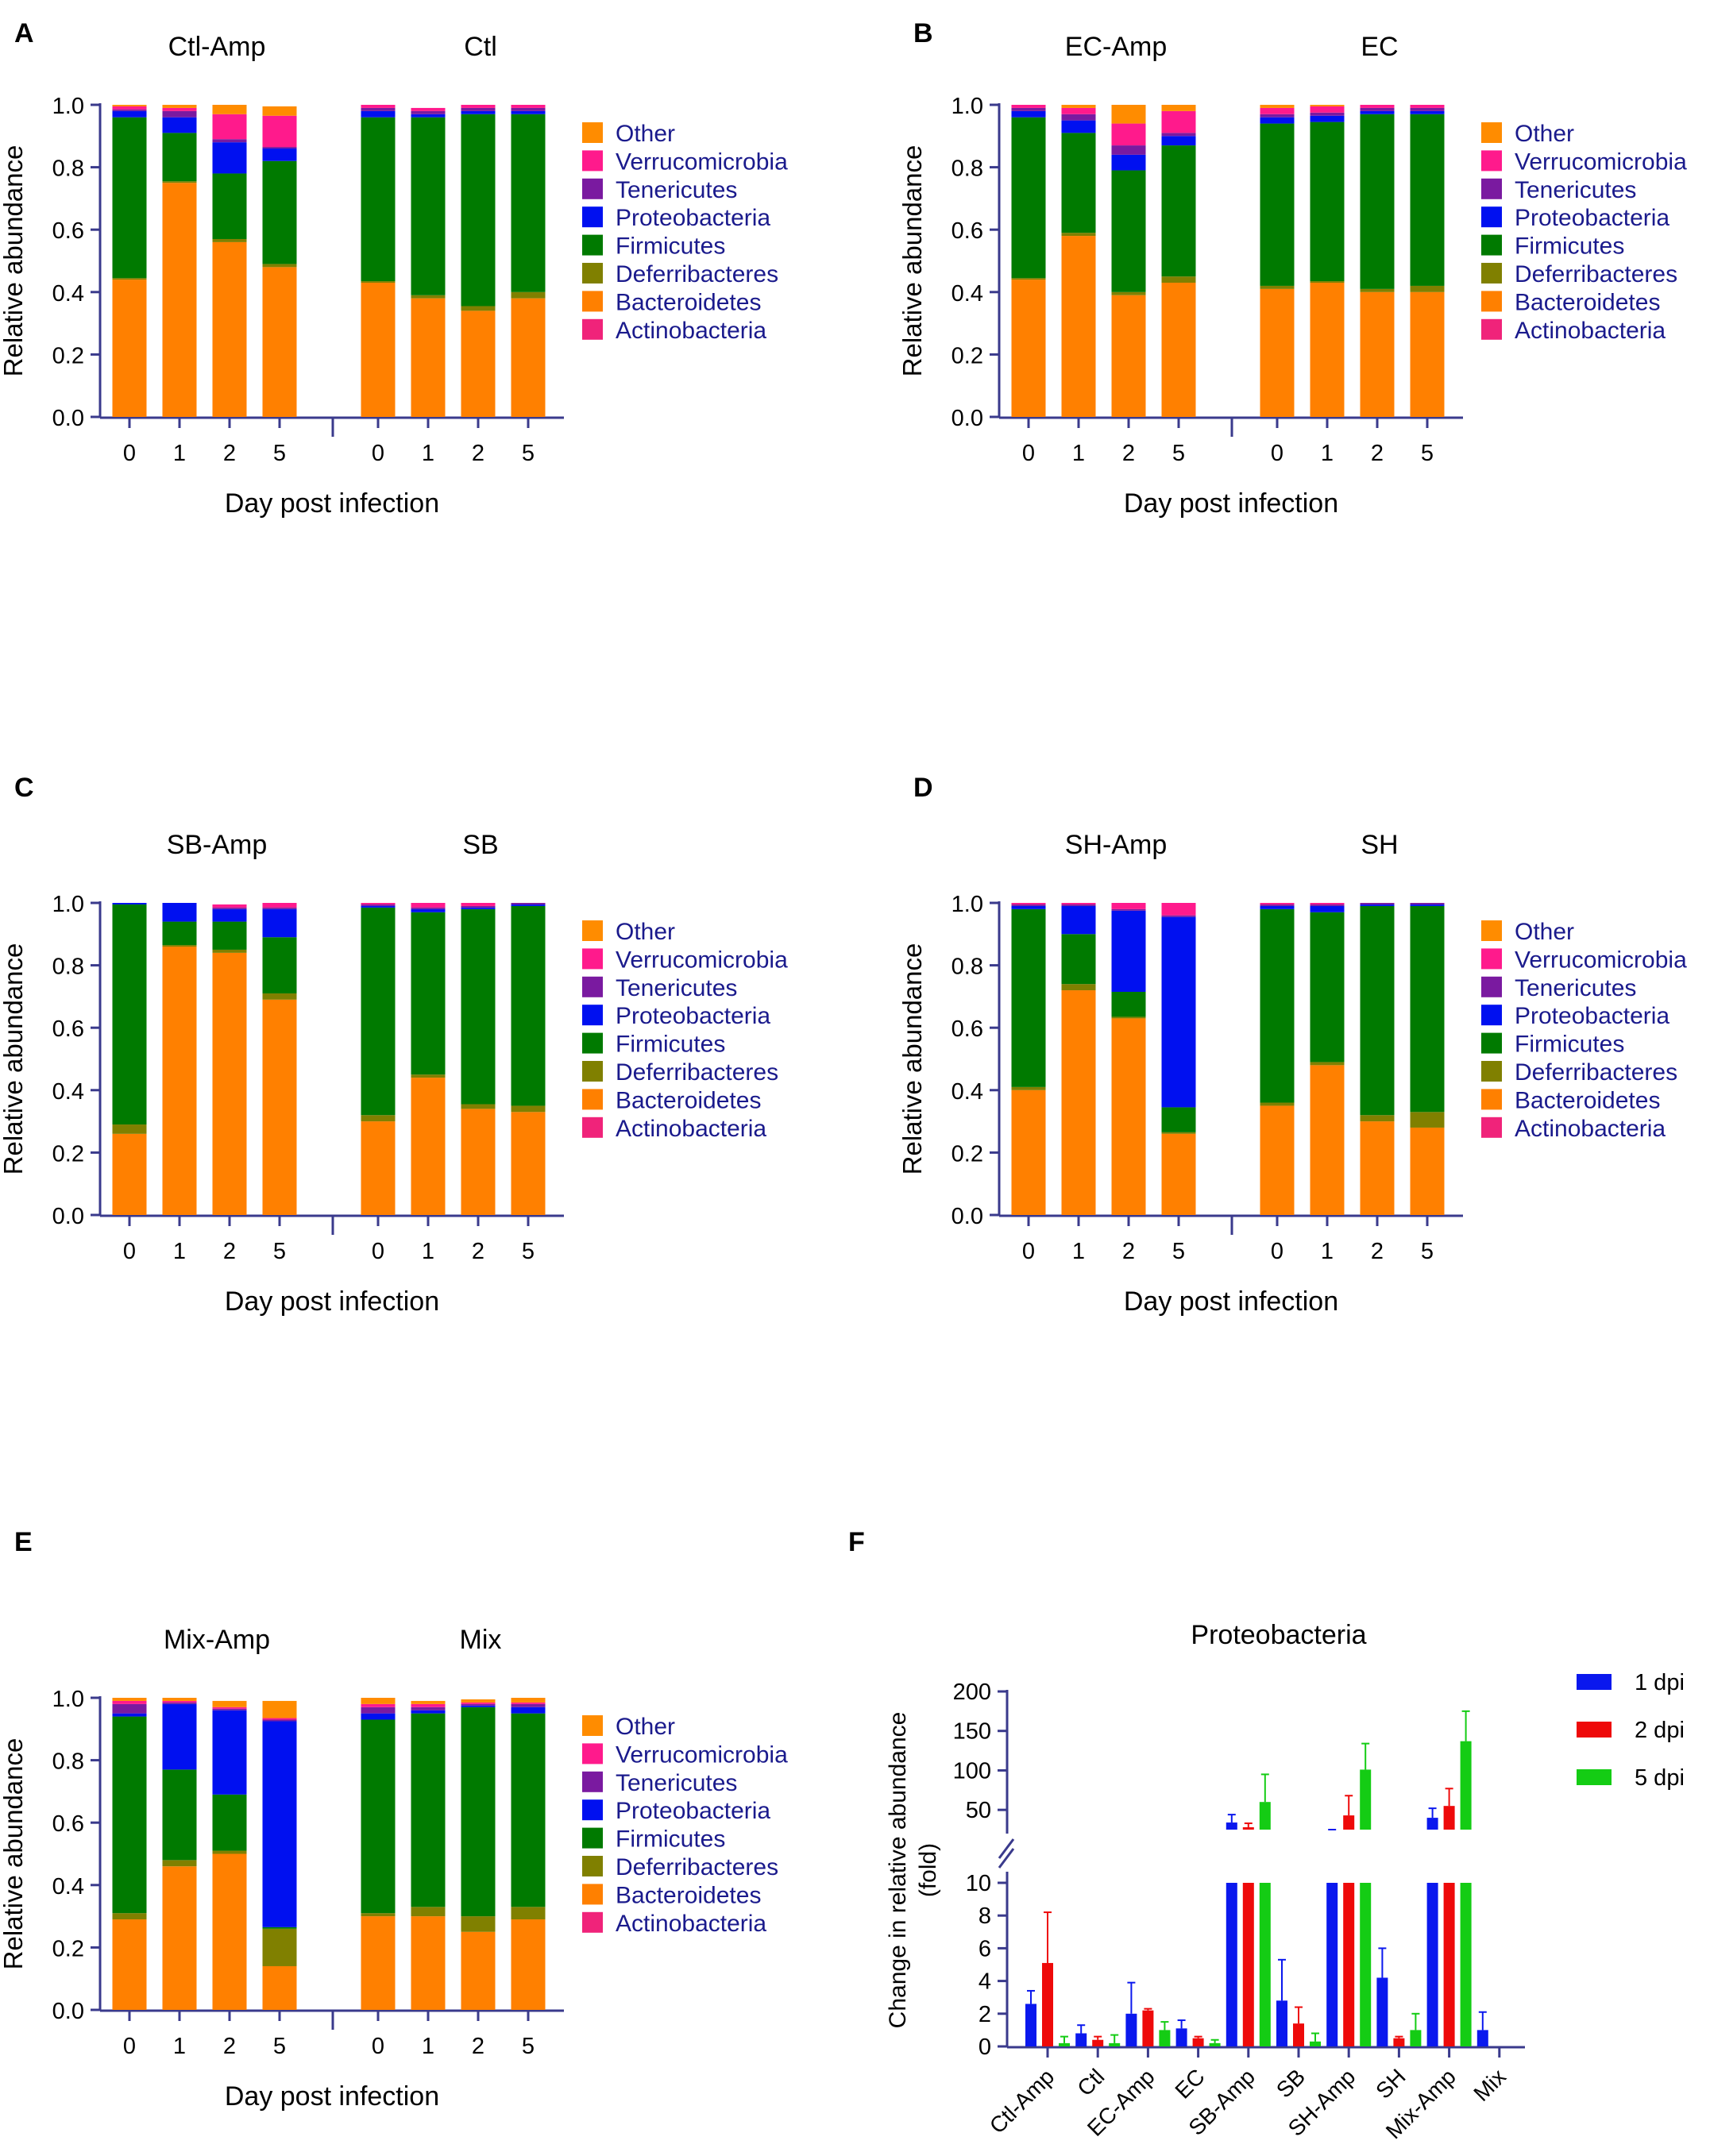 The height and width of the screenshot is (2156, 1710). I want to click on legend-label: Actinobacteria, so click(691, 1129).